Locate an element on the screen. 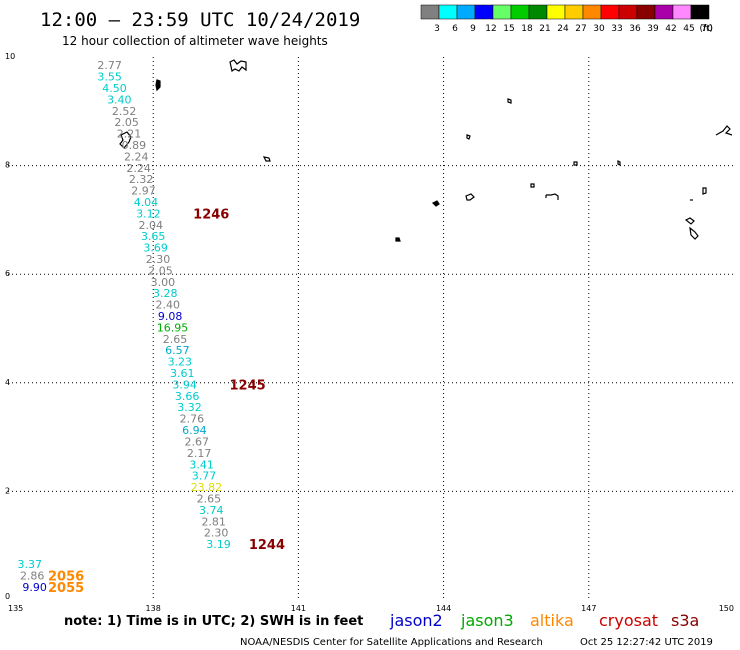 The width and height of the screenshot is (740, 650). wave-height-value: 2.04 is located at coordinates (151, 225).